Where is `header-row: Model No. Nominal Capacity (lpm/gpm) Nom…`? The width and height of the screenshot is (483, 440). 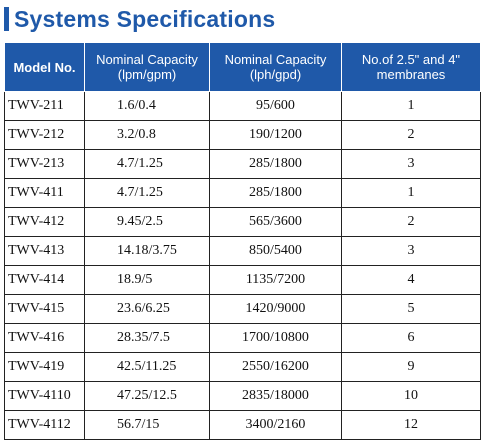
header-row: Model No. Nominal Capacity (lpm/gpm) Nom… is located at coordinates (242, 67).